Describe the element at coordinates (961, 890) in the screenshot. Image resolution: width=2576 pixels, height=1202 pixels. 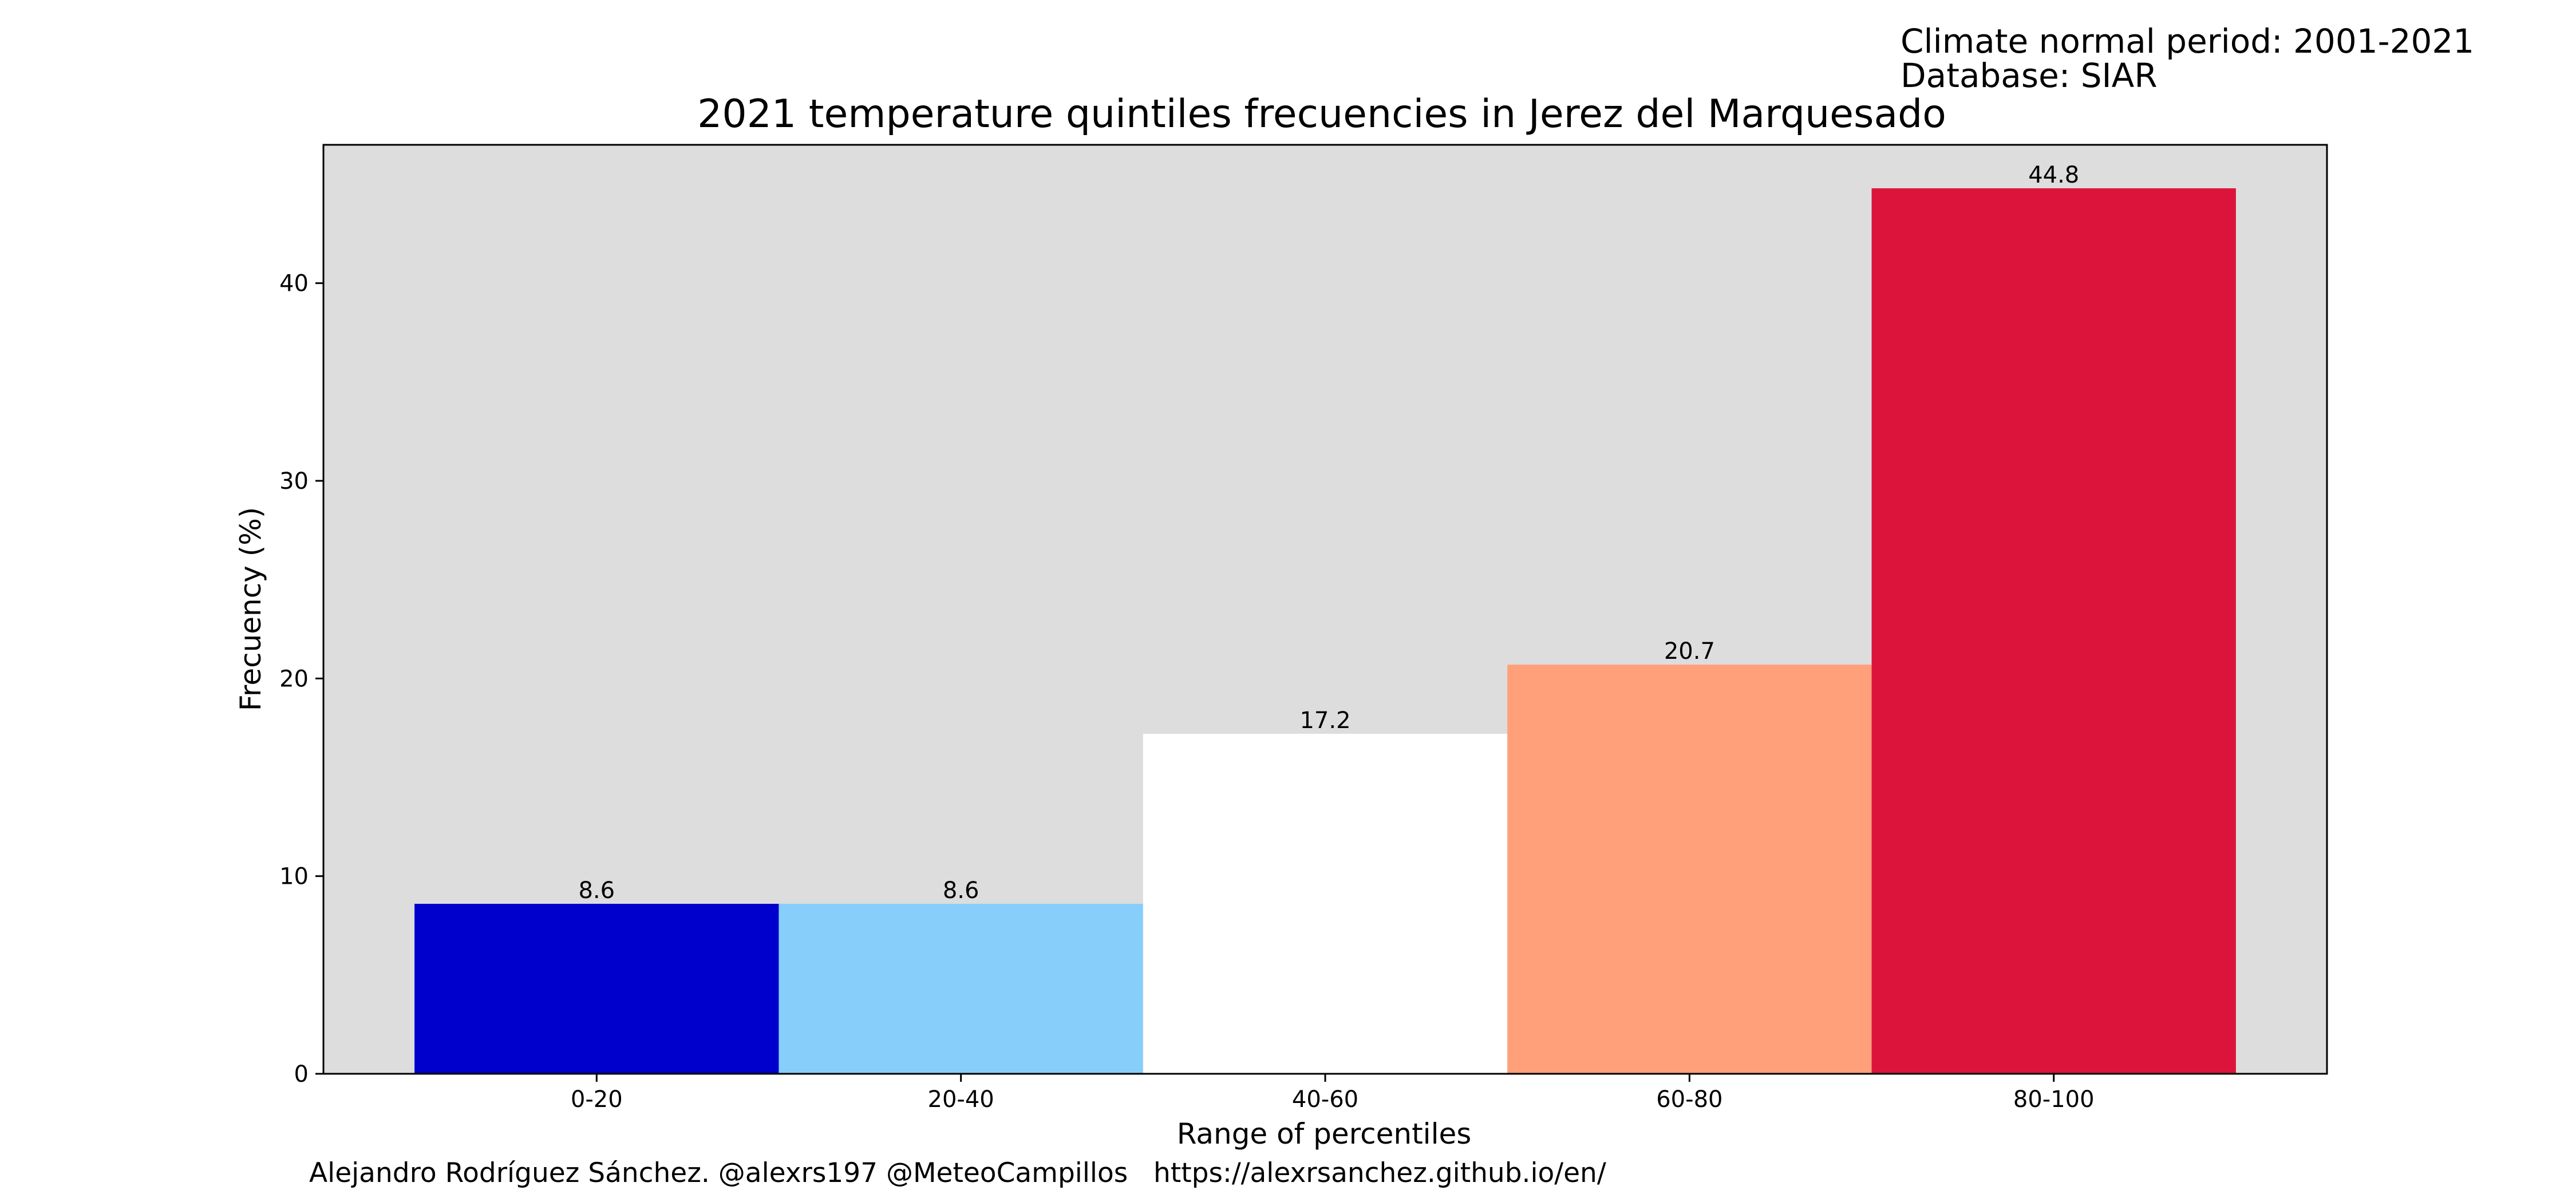
I see `value-label-20-40: 8.6` at that location.